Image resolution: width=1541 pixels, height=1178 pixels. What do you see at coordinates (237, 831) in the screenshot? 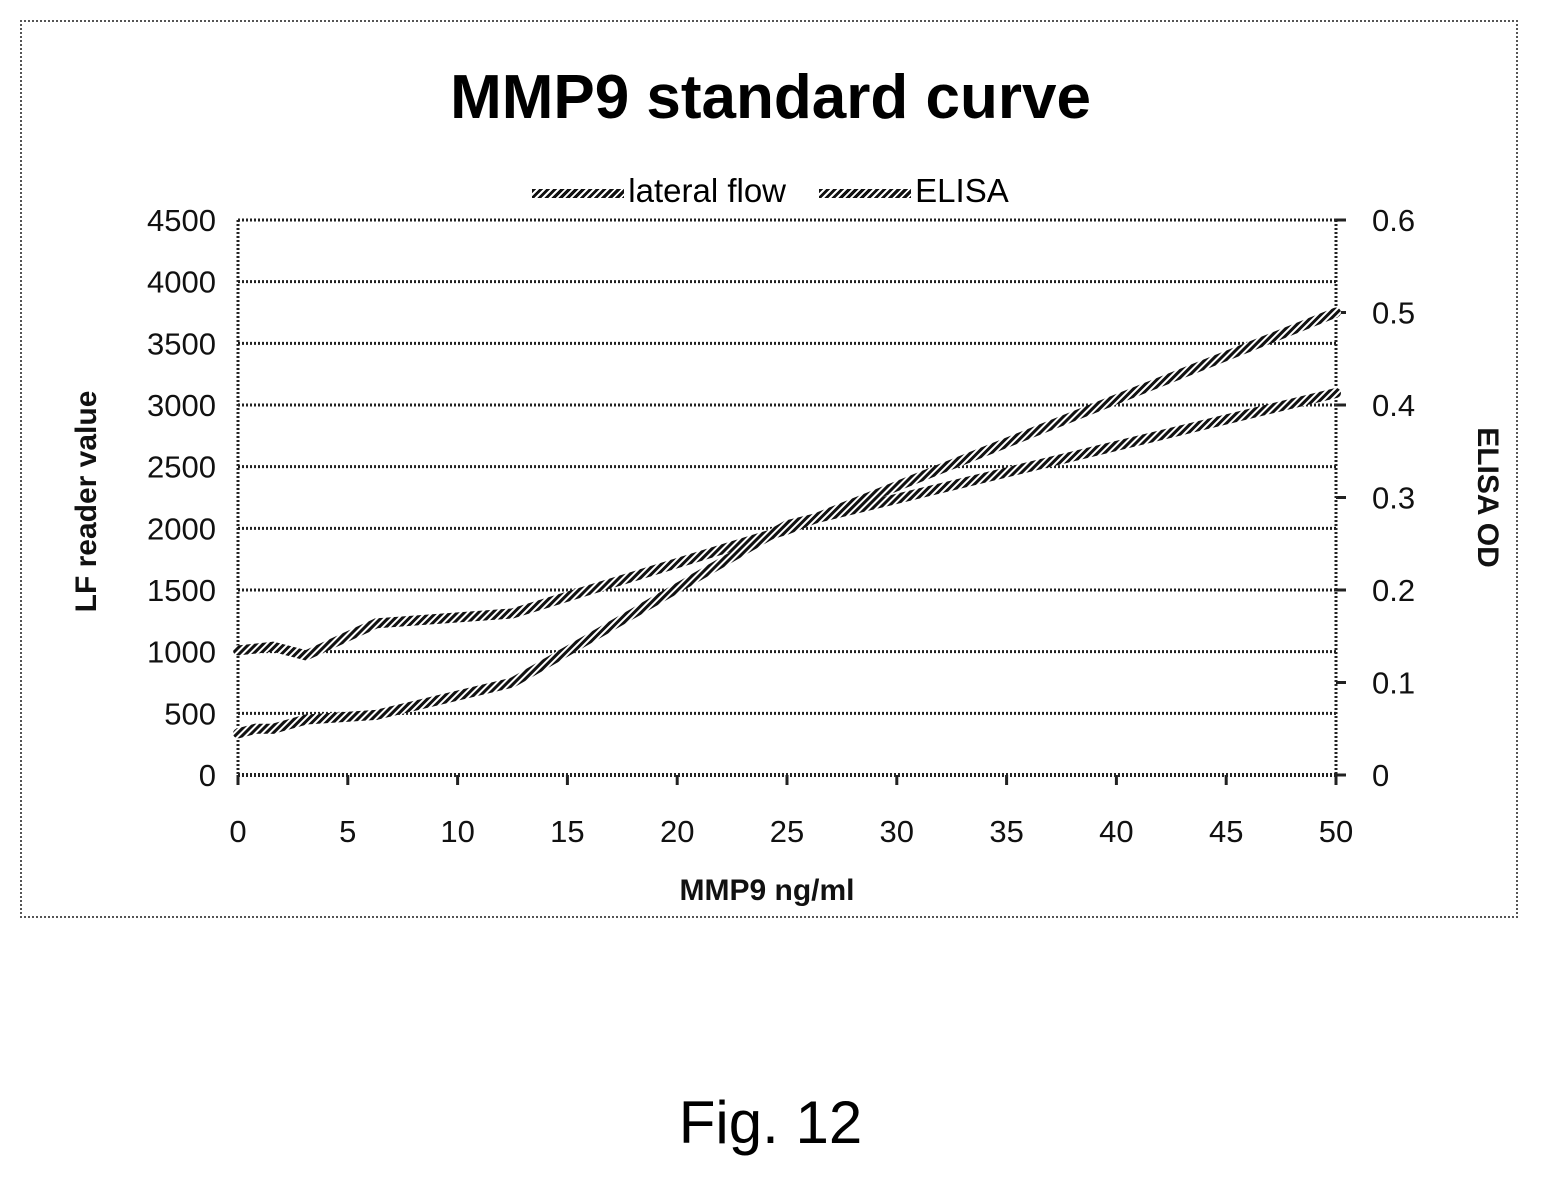
I see `x-tick-label: 0` at bounding box center [237, 831].